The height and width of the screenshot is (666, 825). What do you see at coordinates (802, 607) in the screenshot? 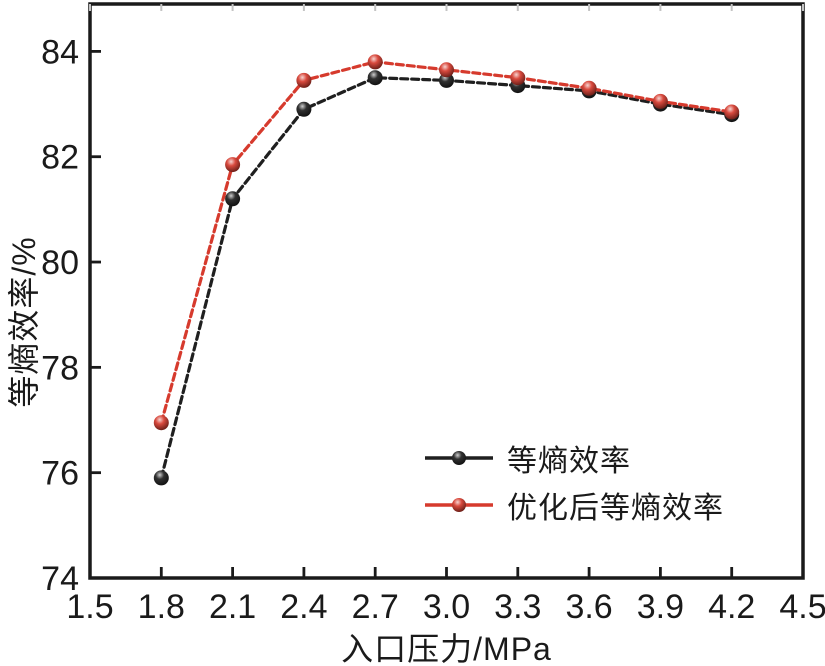
I see `x-tick-label: 4.5` at bounding box center [802, 607].